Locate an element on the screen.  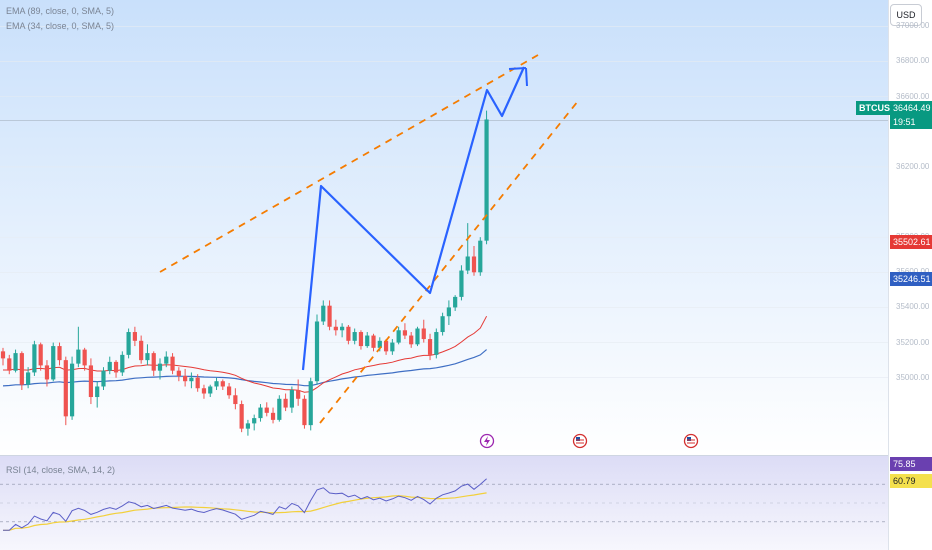
rsi-lines is located at coordinates (444, 504).